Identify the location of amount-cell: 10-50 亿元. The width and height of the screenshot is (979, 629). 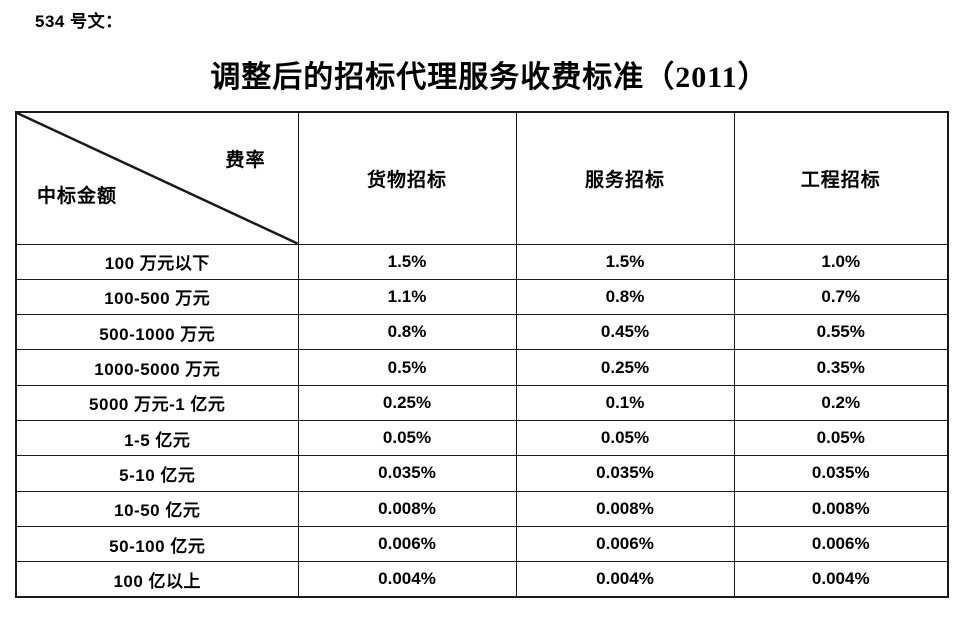
(157, 508).